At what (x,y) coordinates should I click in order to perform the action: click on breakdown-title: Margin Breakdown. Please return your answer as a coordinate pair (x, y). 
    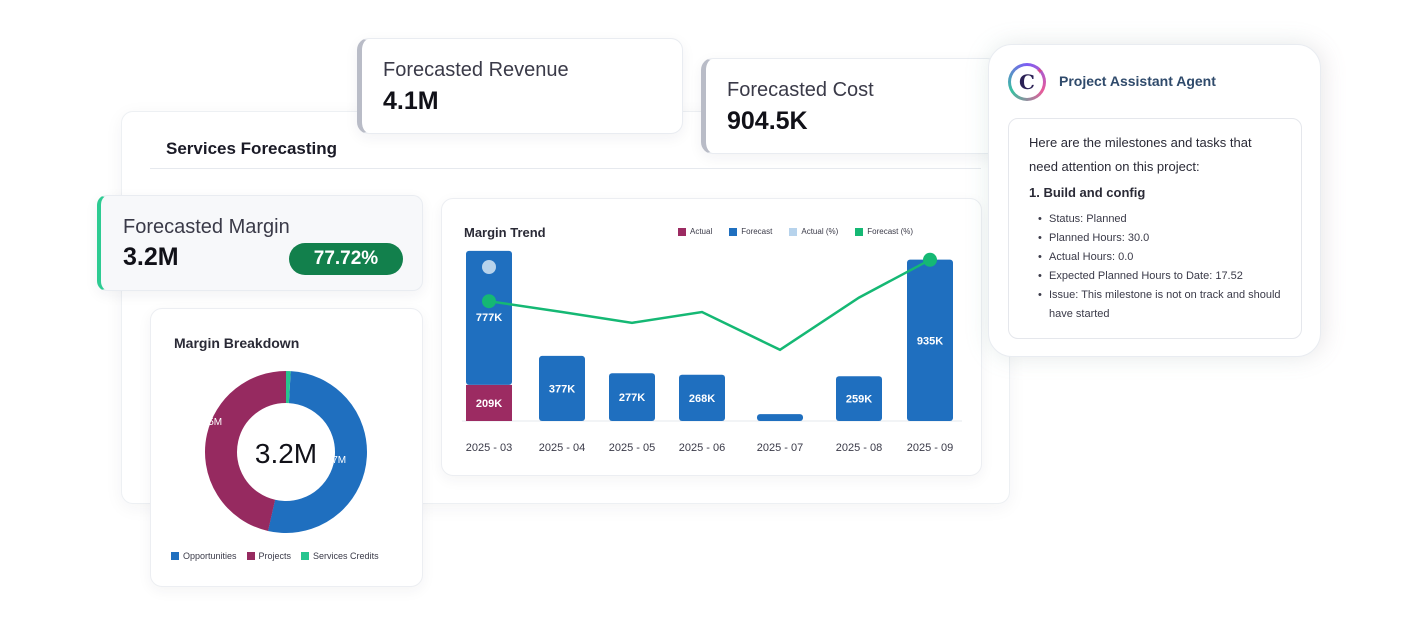
    Looking at the image, I should click on (237, 343).